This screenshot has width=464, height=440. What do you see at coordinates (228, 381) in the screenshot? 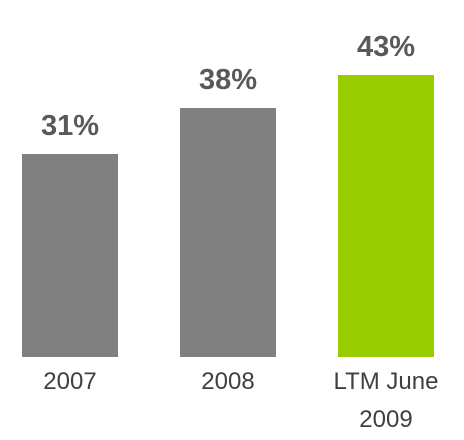
I see `x-tick-label: 2008` at bounding box center [228, 381].